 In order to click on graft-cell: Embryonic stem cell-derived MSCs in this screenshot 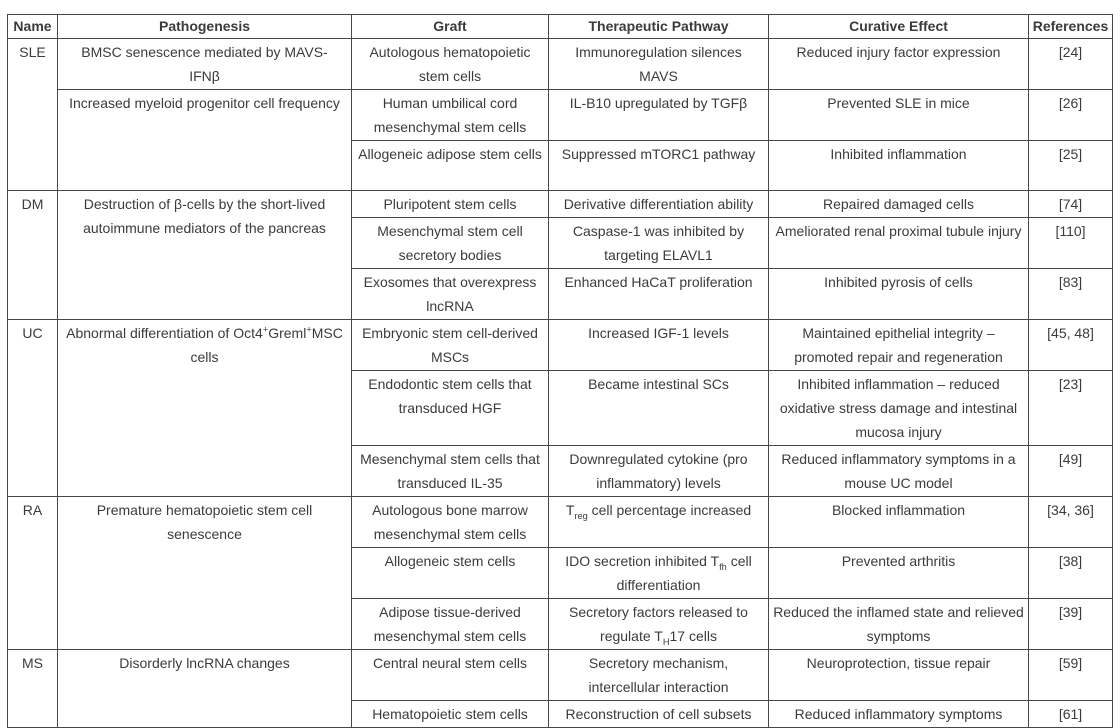, I will do `click(450, 345)`.